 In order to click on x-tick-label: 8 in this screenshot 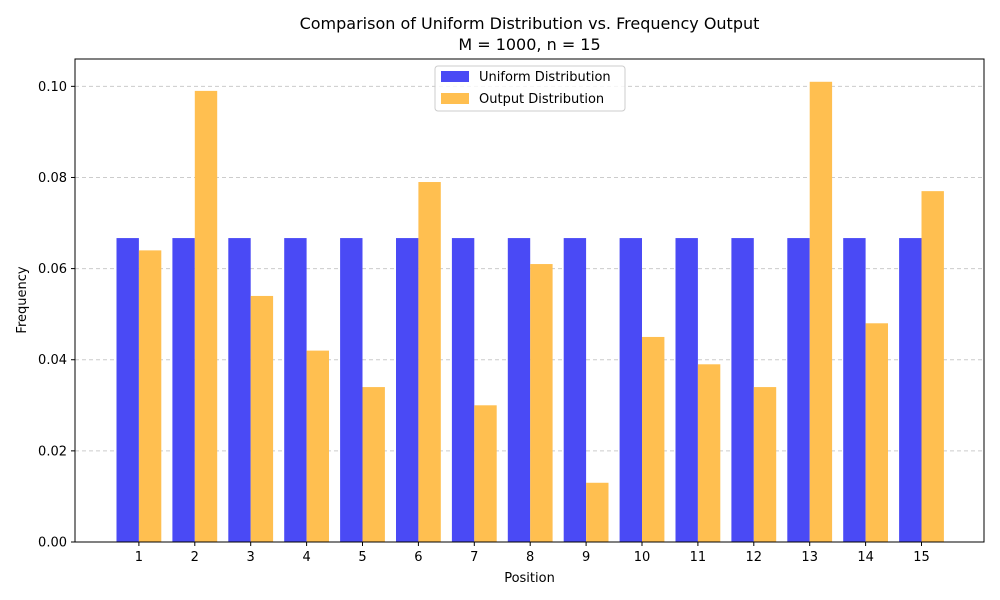, I will do `click(530, 557)`.